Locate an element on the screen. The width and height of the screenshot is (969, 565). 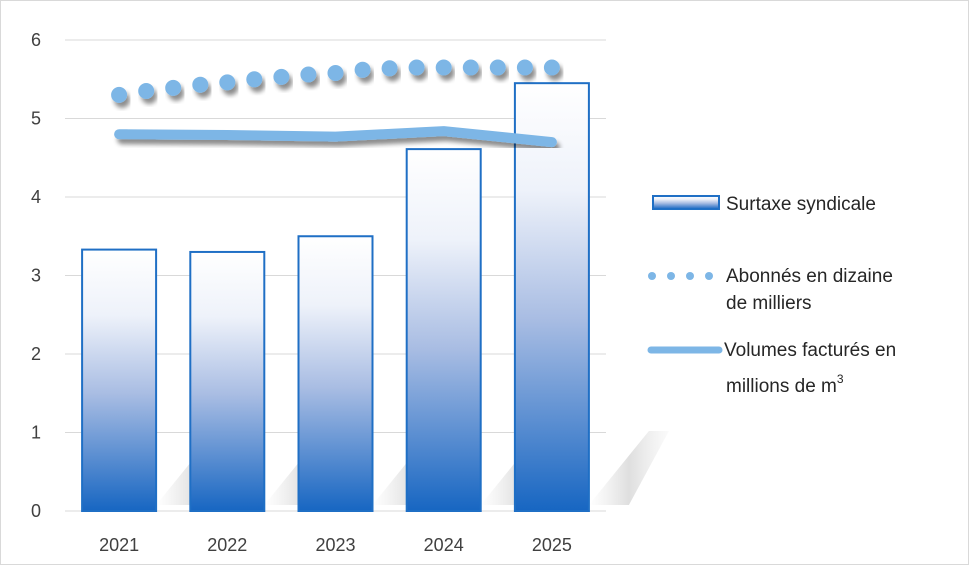
y-tick-label: 6 is located at coordinates (36, 40).